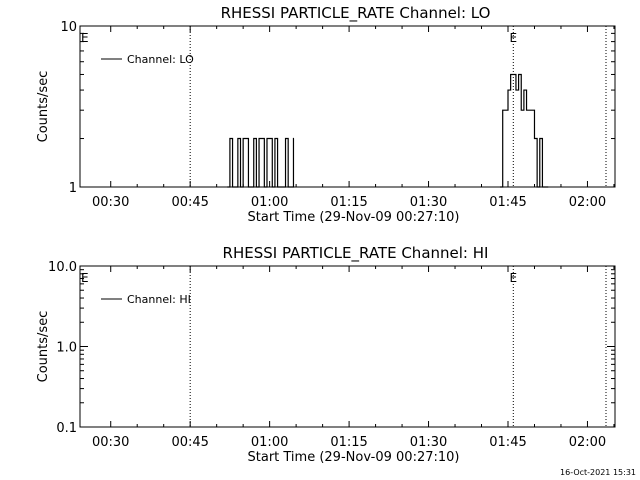  I want to click on y-tick-label: 10.0, so click(62, 267).